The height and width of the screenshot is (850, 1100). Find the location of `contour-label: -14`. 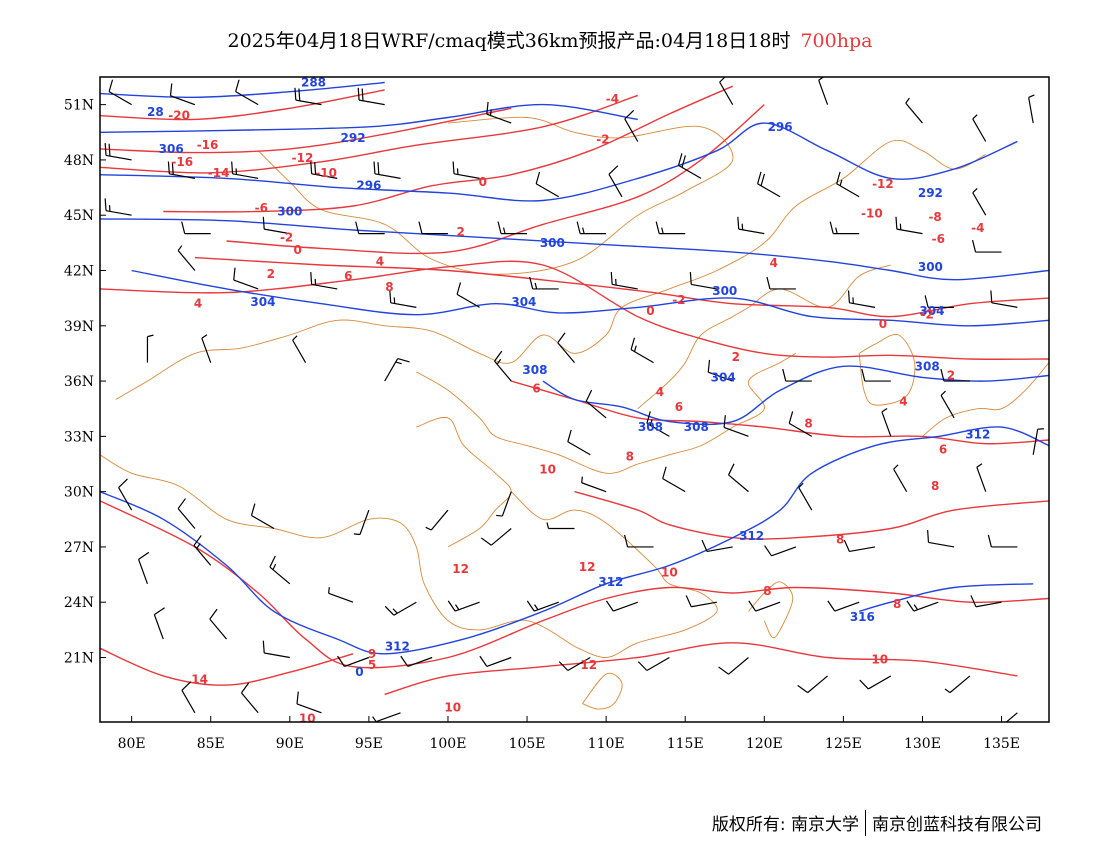

contour-label: -14 is located at coordinates (219, 173).